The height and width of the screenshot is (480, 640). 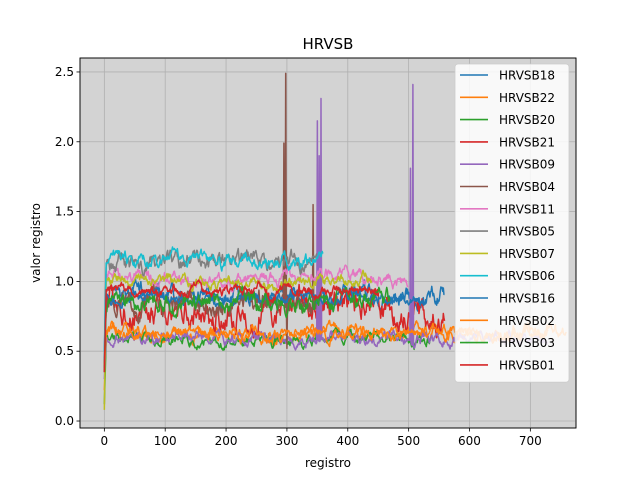 What do you see at coordinates (527, 187) in the screenshot?
I see `legend-label: HRVSB04` at bounding box center [527, 187].